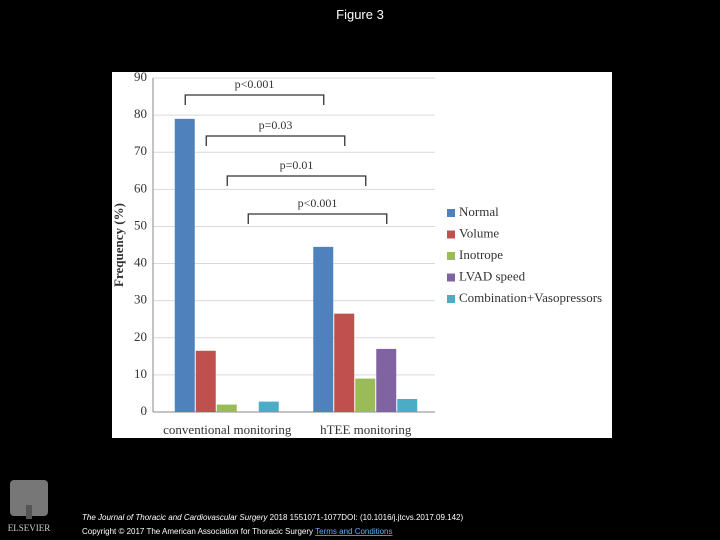 The image size is (720, 540). I want to click on legend-label: Inotrope, so click(481, 254).